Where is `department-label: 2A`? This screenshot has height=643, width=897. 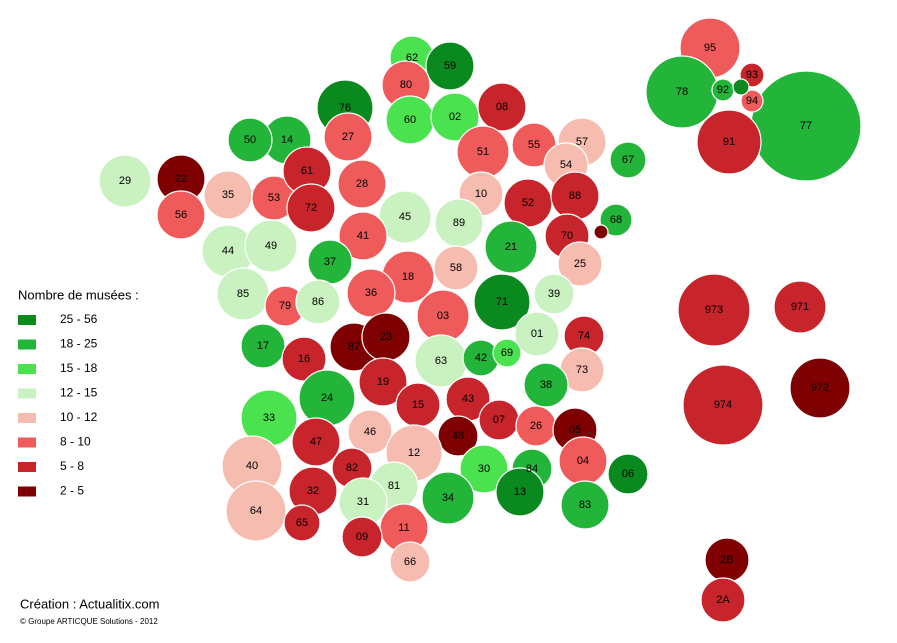
department-label: 2A is located at coordinates (723, 600).